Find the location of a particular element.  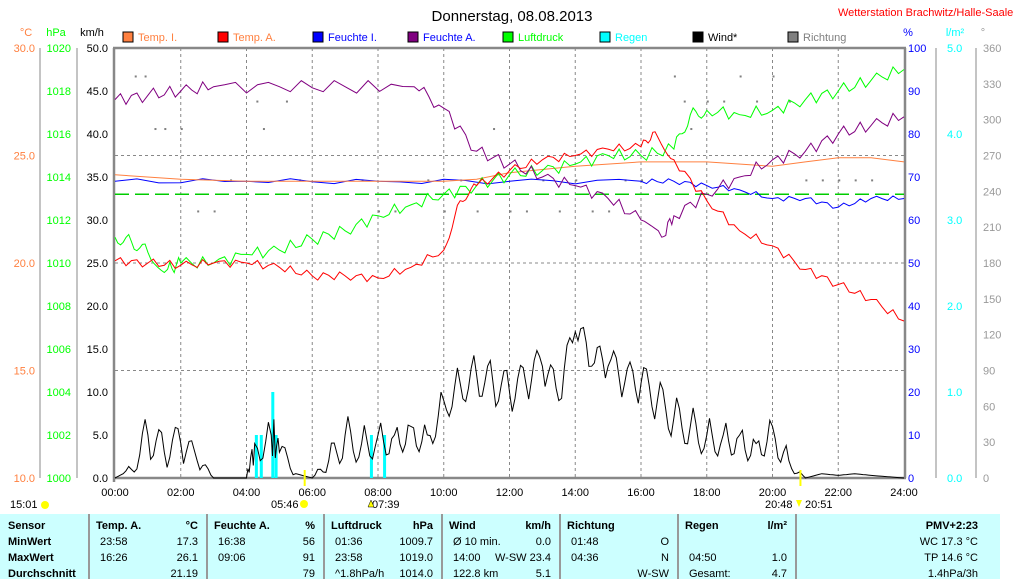

legend-label-richtung: Richtung is located at coordinates (824, 38).